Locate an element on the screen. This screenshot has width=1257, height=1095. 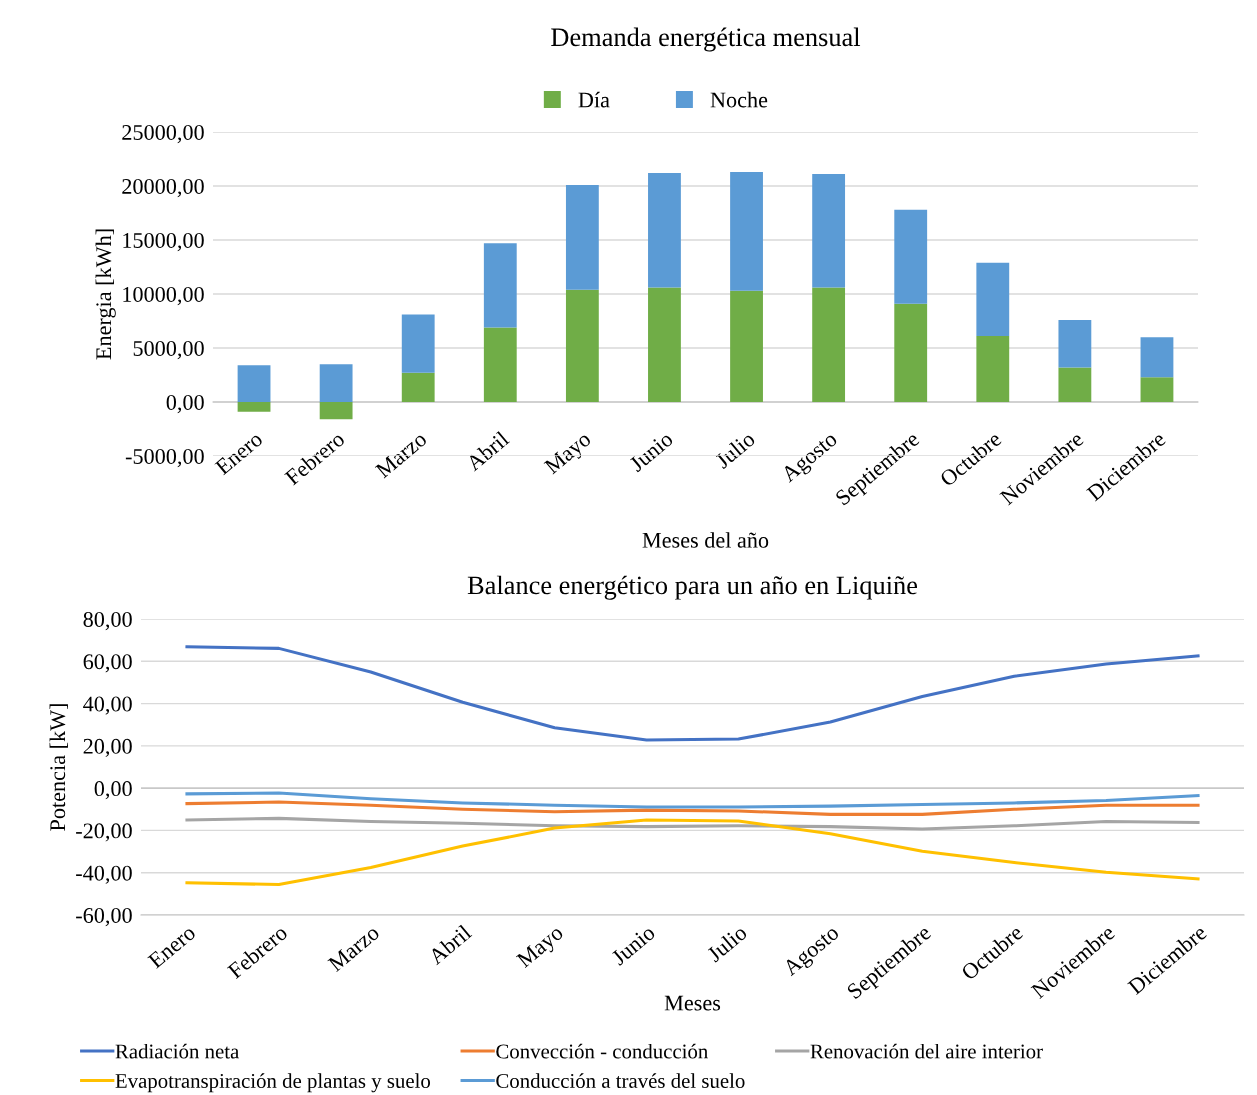
chart-title: Balance energético para un año en Liquiñe is located at coordinates (692, 587).